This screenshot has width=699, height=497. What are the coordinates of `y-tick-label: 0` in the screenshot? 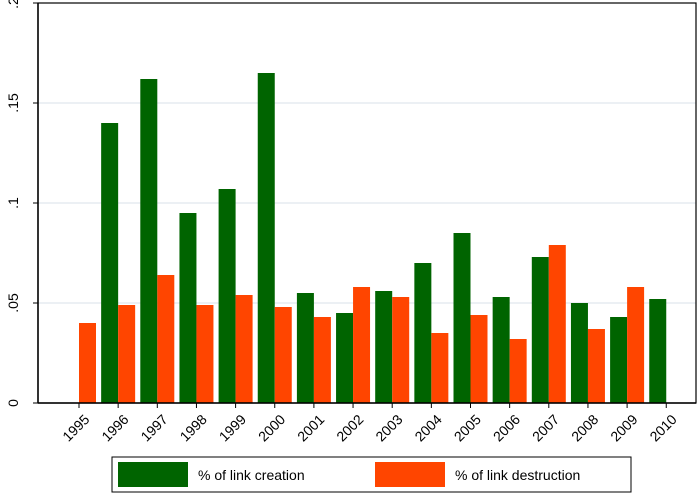 It's located at (13, 403).